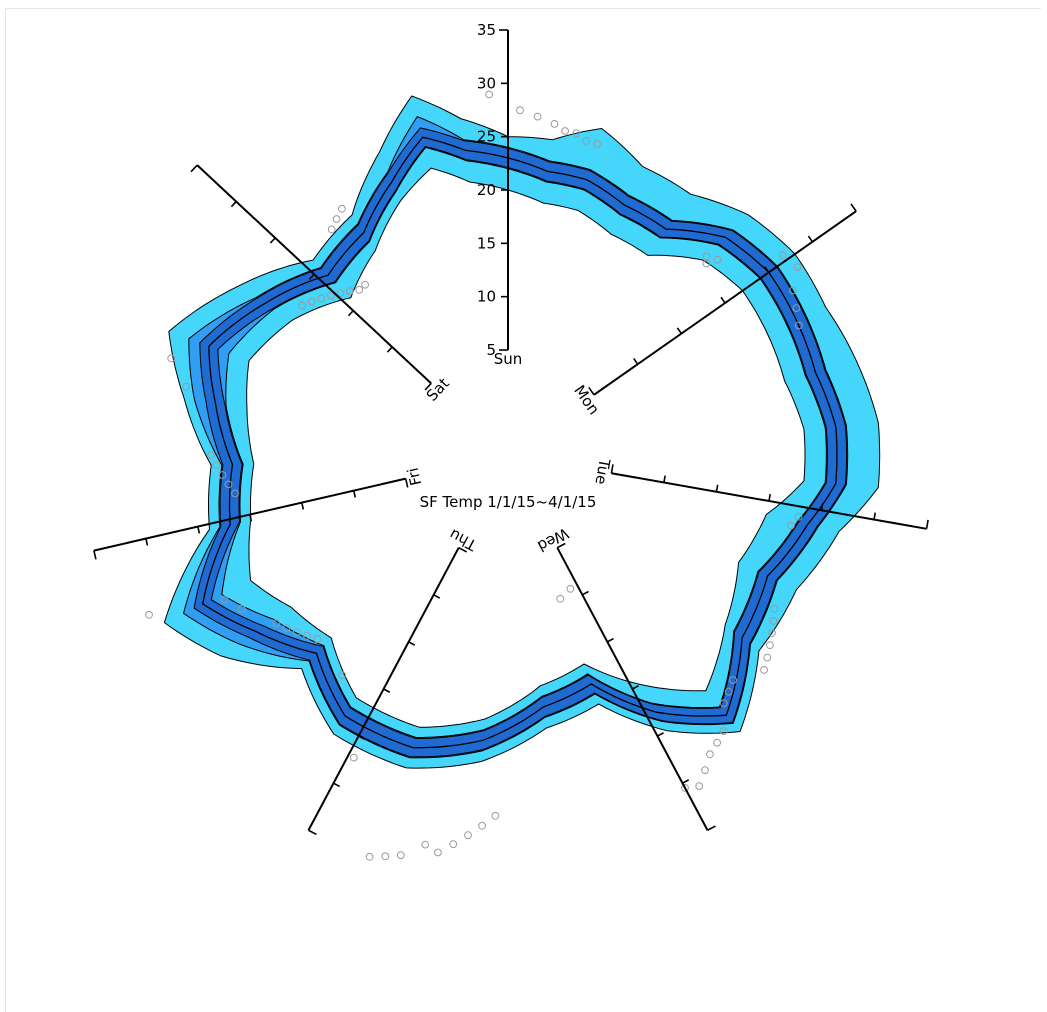  What do you see at coordinates (486, 297) in the screenshot?
I see `tick-label: 10` at bounding box center [486, 297].